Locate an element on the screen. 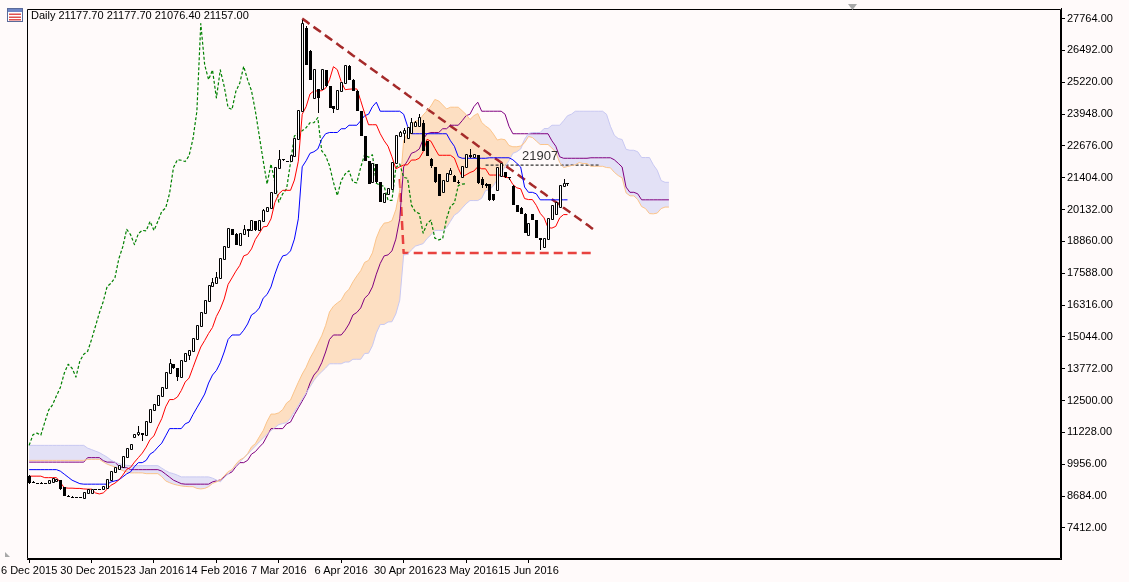 This screenshot has width=1129, height=582. y-tick-label: 25220.00 is located at coordinates (1090, 81).